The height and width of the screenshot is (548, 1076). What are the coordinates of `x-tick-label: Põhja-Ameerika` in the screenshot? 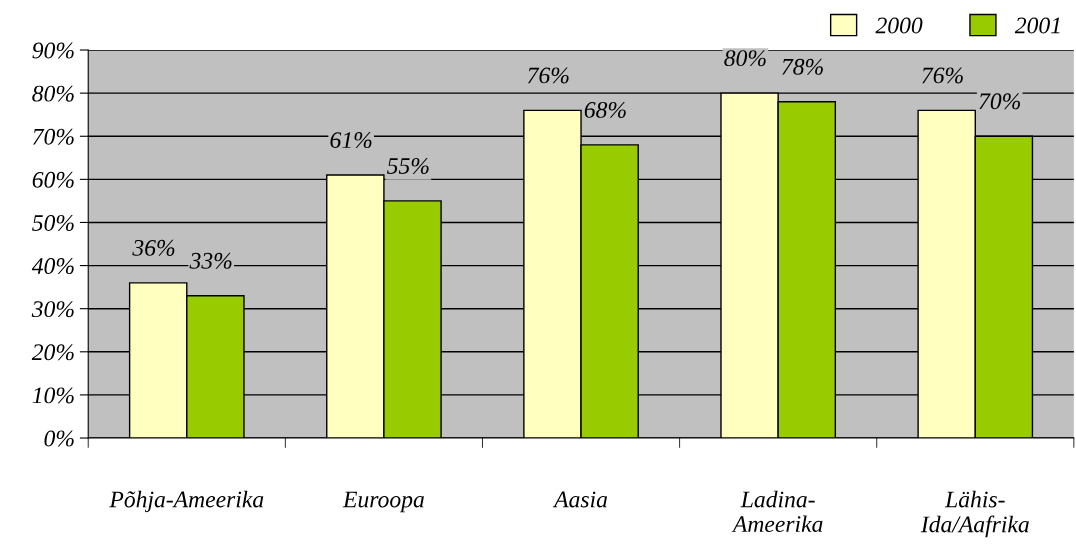 It's located at (186, 501).